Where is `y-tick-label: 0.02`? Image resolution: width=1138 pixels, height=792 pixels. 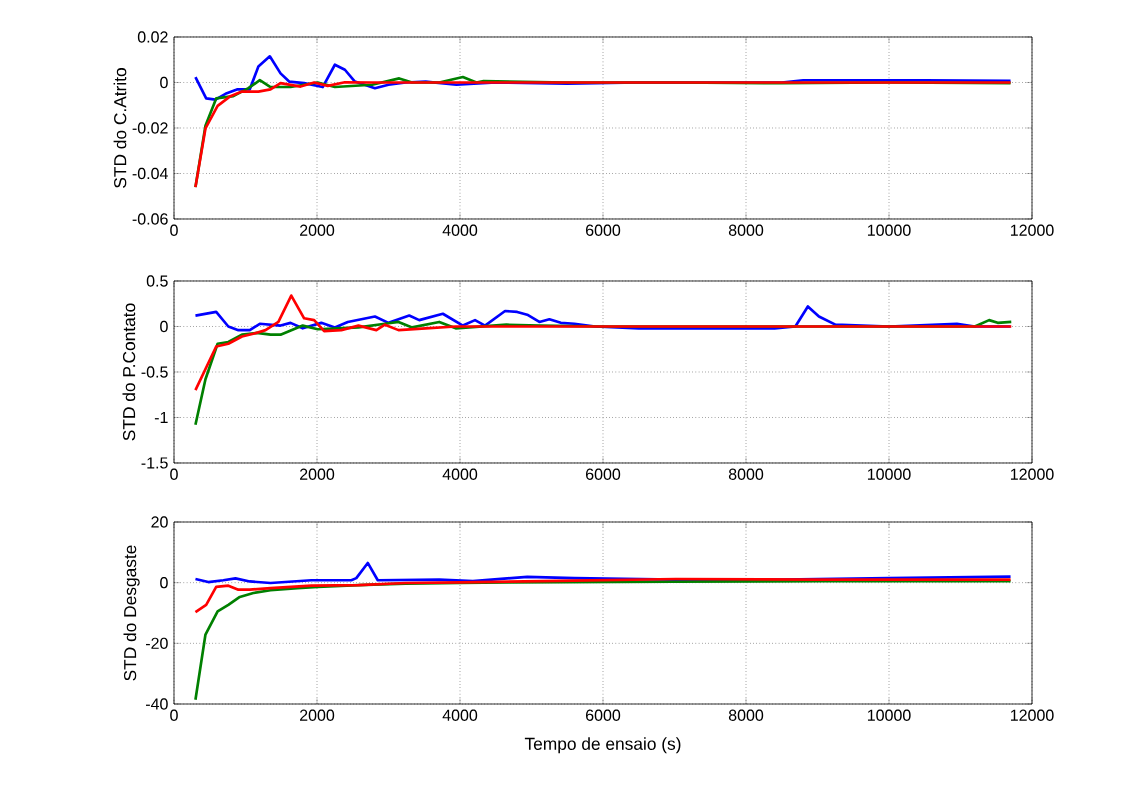
y-tick-label: 0.02 is located at coordinates (152, 37).